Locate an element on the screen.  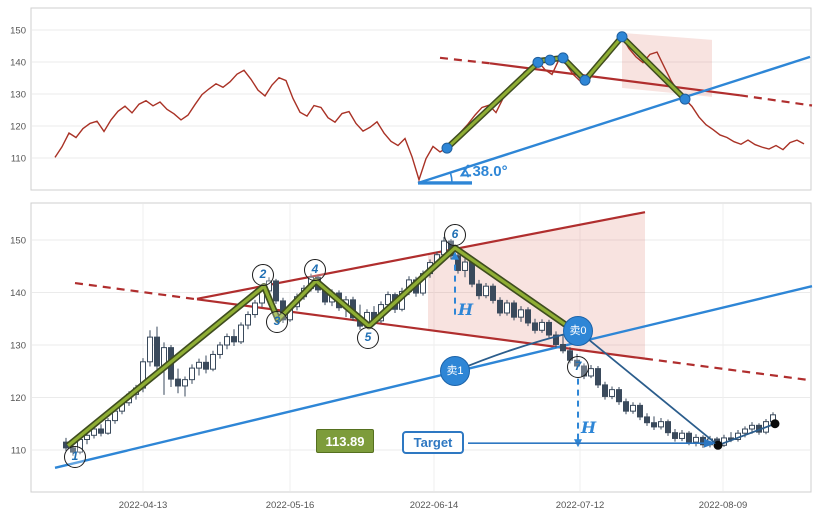
arrow-up-icon is located at coordinates (455, 255).